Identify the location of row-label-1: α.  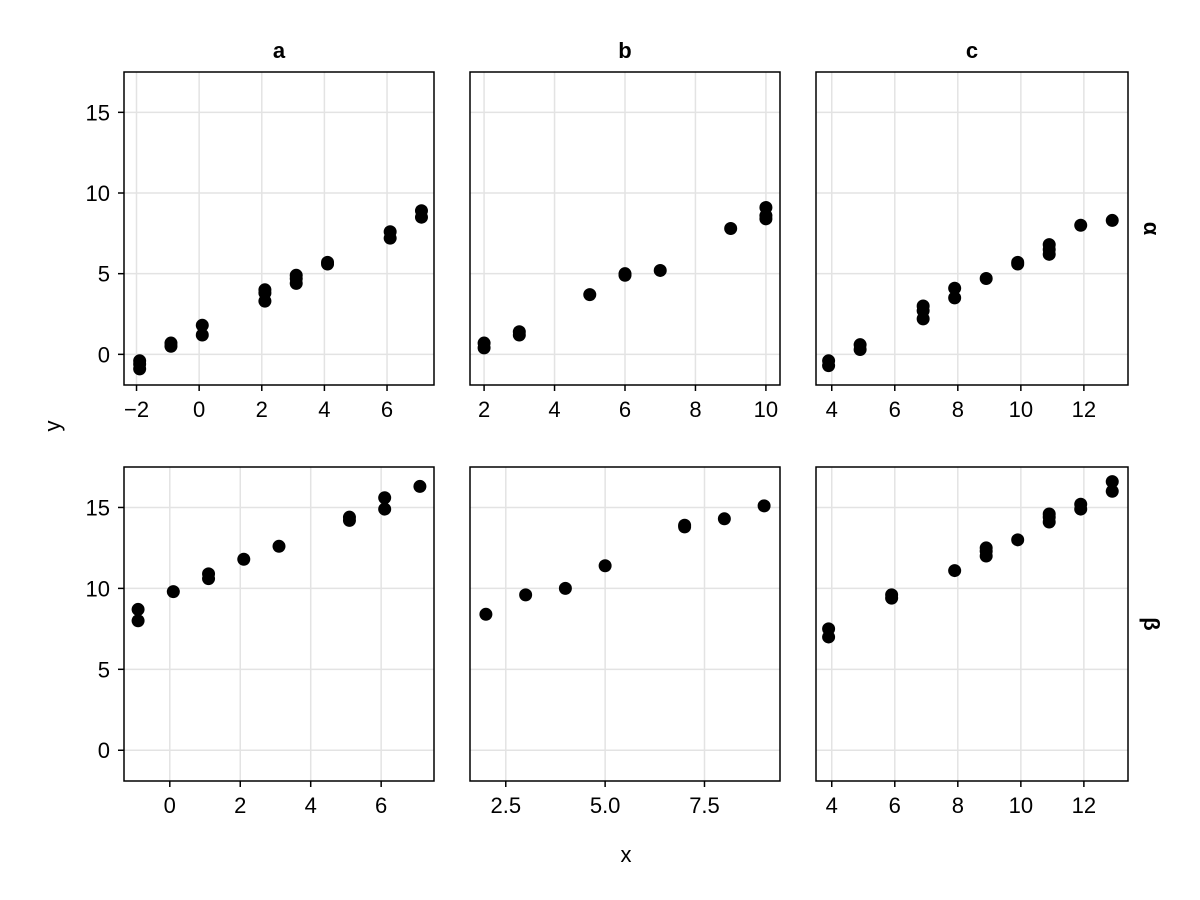
(1151, 229).